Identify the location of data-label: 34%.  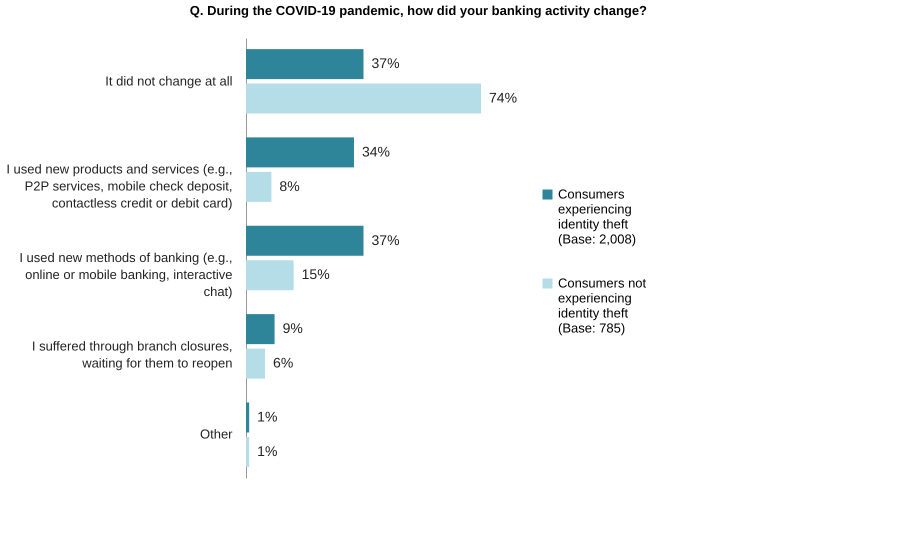
(376, 151).